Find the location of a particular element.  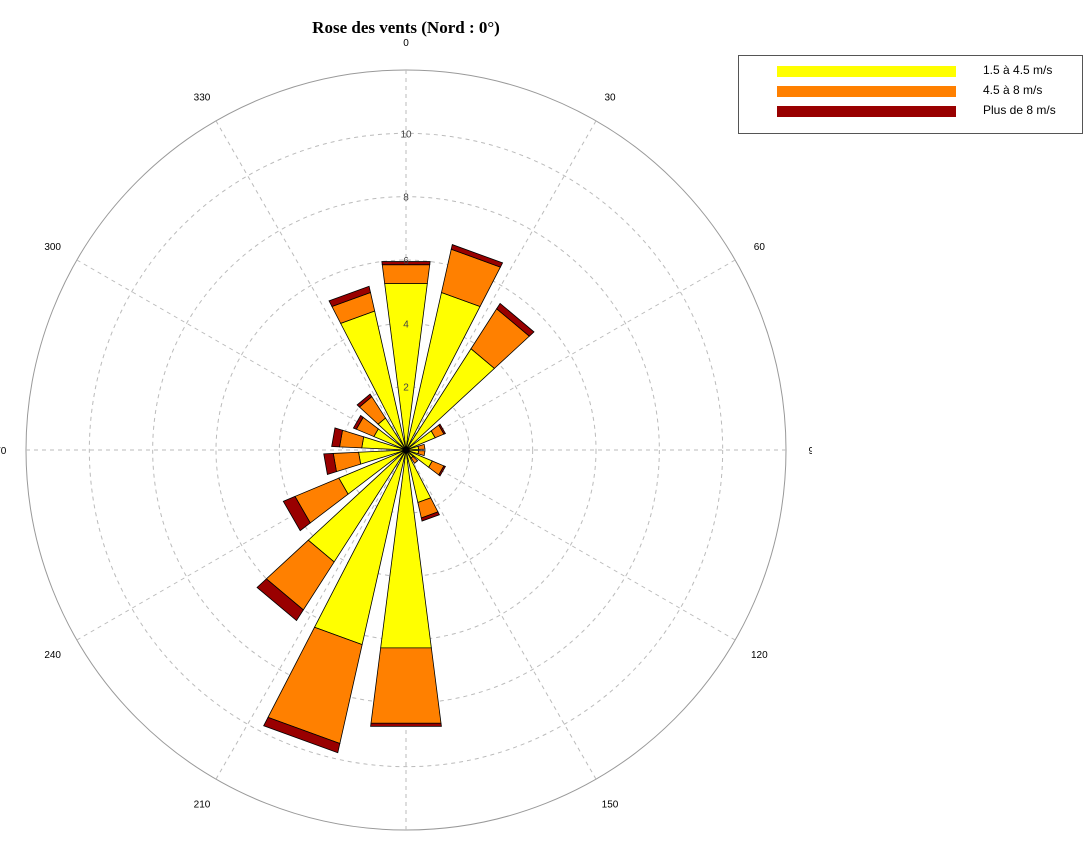

legend: 1.5 à 4.5 m/s 4.5 à 8 m/s Plus de 8 m/s is located at coordinates (910, 94).